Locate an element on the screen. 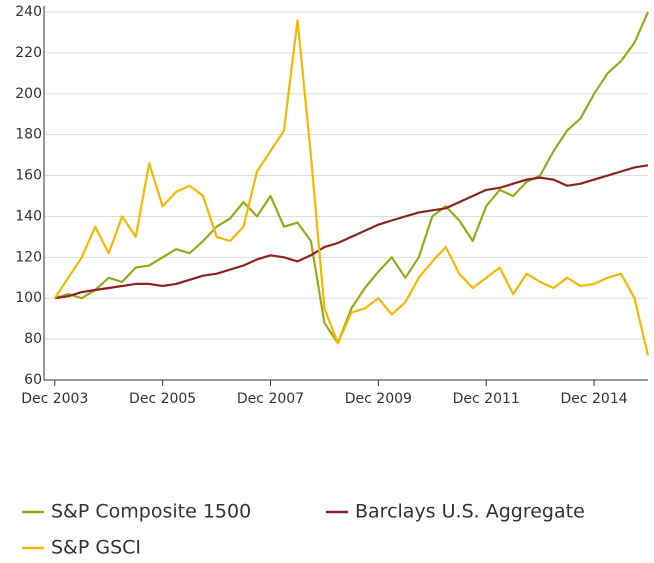  y-tick-label: 200 is located at coordinates (28, 94).